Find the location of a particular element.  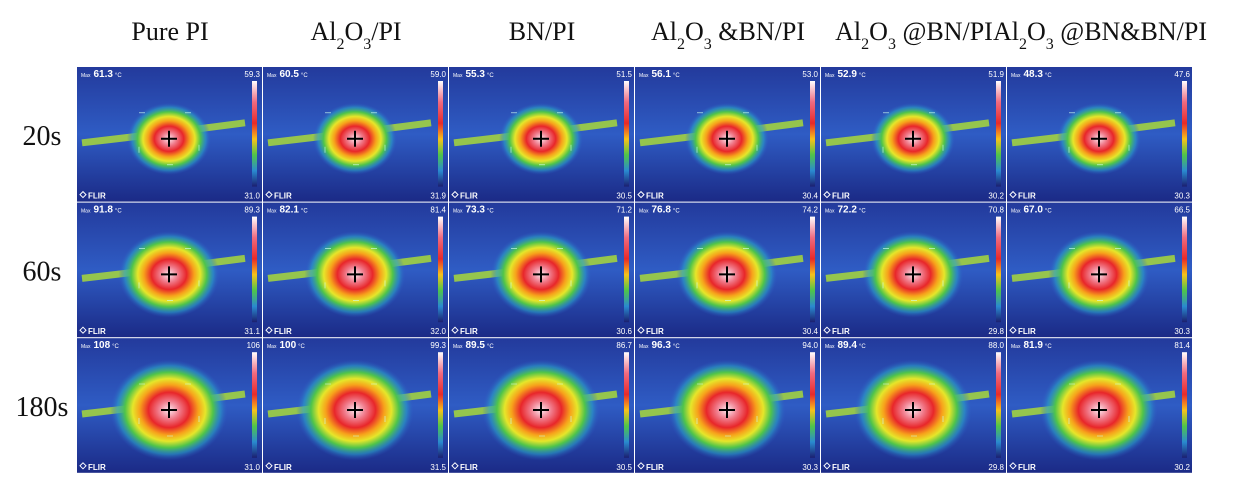

scale-top: 66.5 is located at coordinates (1182, 210).